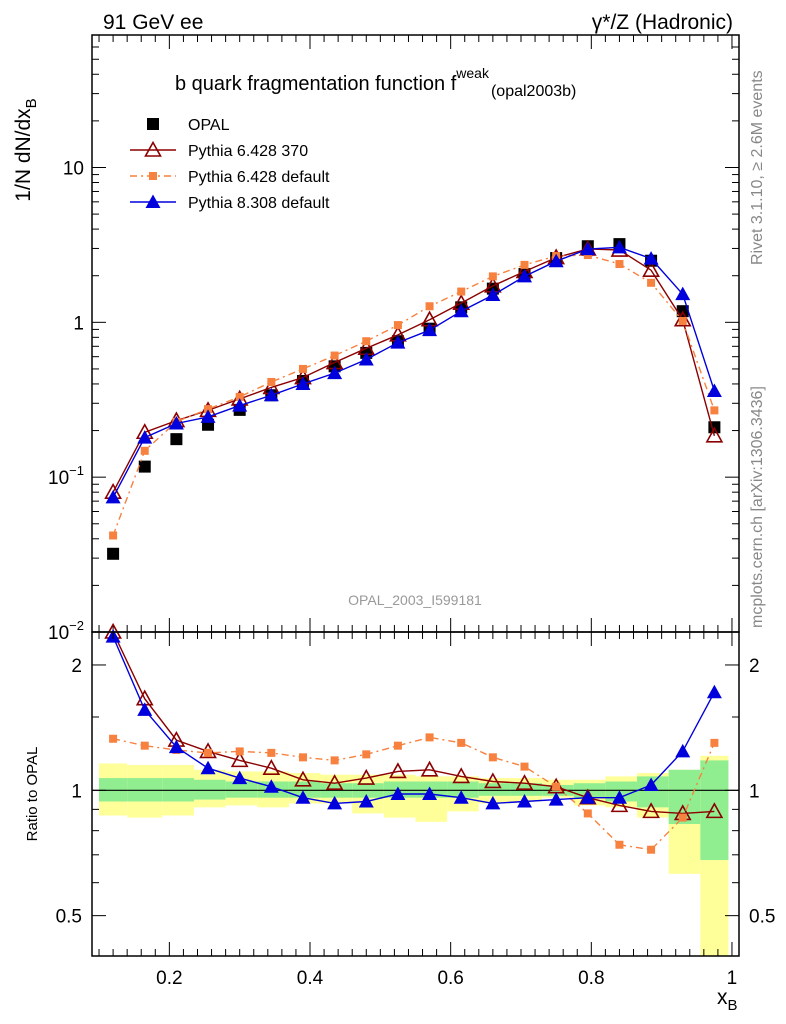  I want to click on ratio-y-tick-label-right: 0.5, so click(762, 917).